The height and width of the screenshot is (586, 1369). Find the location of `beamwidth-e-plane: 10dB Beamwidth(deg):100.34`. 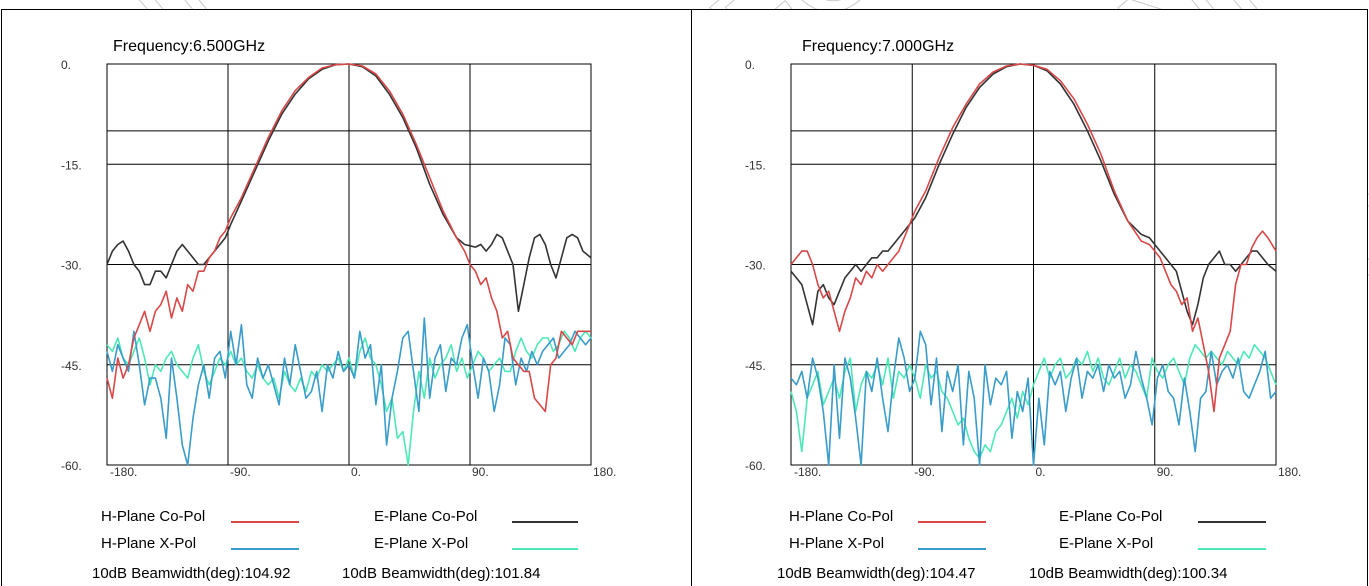

beamwidth-e-plane: 10dB Beamwidth(deg):100.34 is located at coordinates (1128, 573).